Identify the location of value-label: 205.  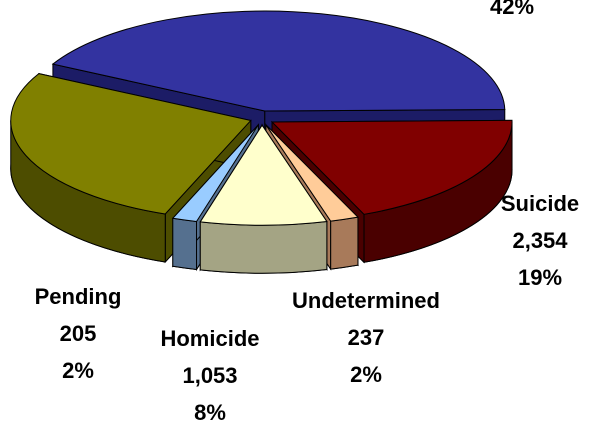
(78, 333).